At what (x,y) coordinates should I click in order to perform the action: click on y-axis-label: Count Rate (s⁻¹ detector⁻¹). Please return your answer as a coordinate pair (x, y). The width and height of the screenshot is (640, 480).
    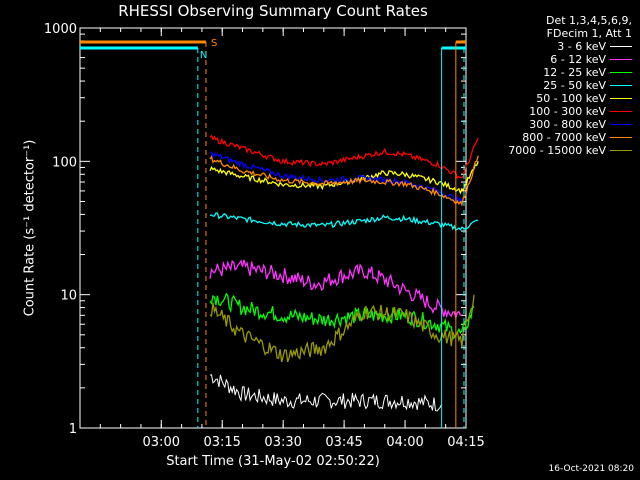
    Looking at the image, I should click on (30, 228).